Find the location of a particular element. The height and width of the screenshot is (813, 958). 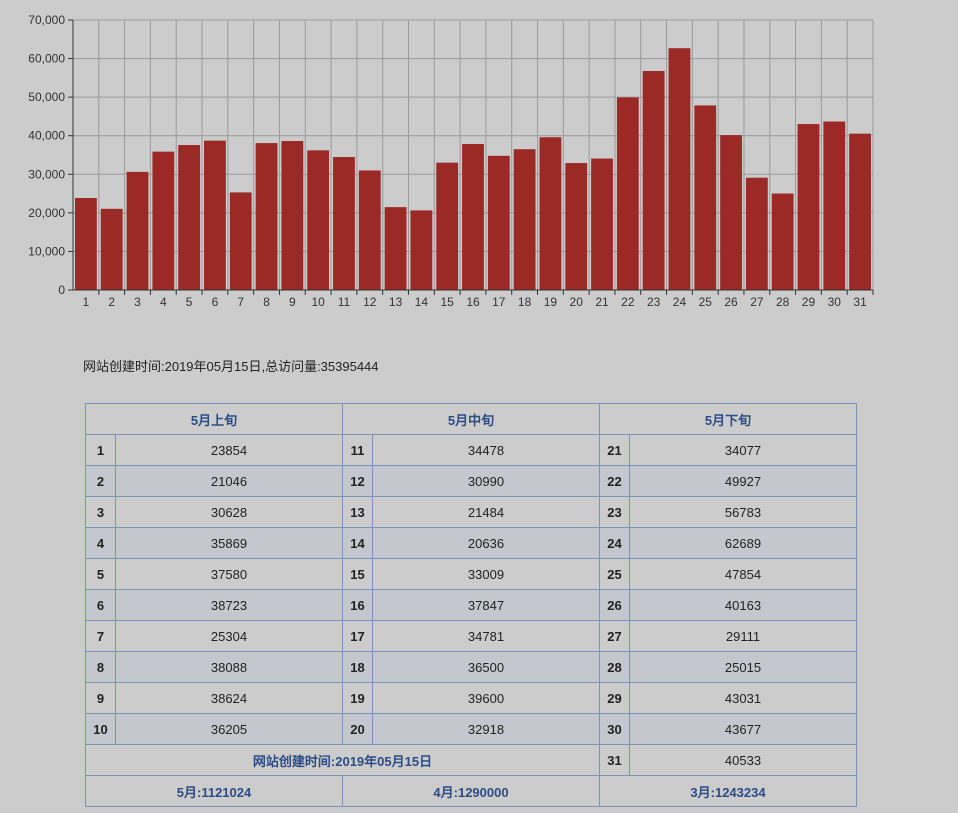

table-row: 9 38624 19 39600 29 43031 is located at coordinates (471, 698).